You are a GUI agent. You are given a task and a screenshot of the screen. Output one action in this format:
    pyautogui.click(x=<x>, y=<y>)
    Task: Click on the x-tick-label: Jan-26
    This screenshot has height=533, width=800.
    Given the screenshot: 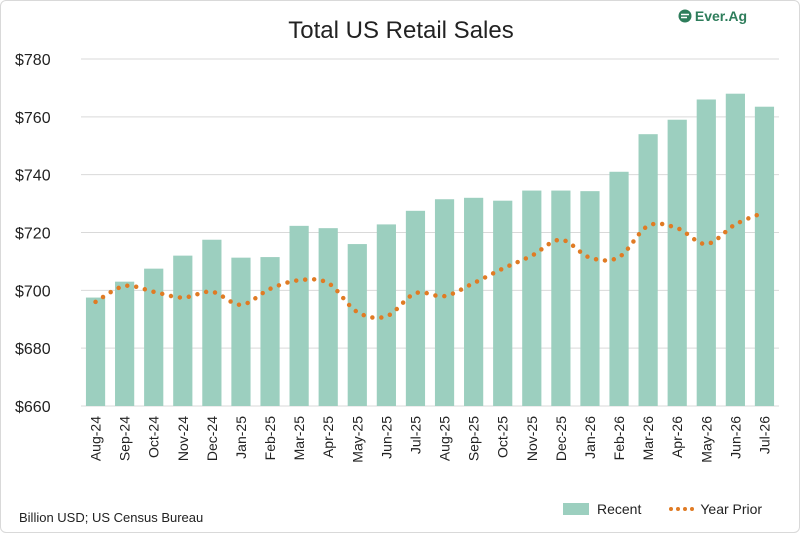 What is the action you would take?
    pyautogui.click(x=590, y=437)
    